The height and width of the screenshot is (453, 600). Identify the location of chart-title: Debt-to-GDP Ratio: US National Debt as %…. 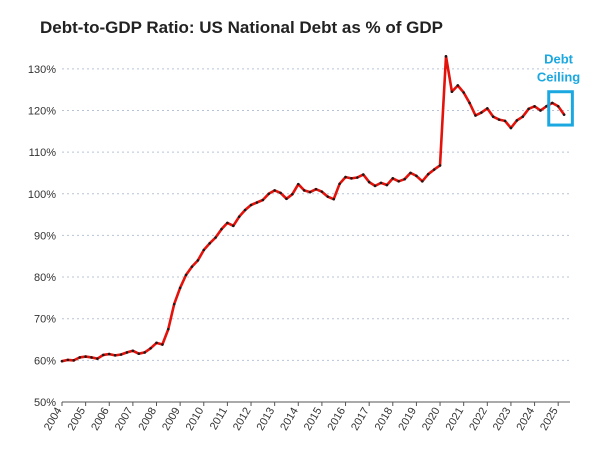
(241, 27).